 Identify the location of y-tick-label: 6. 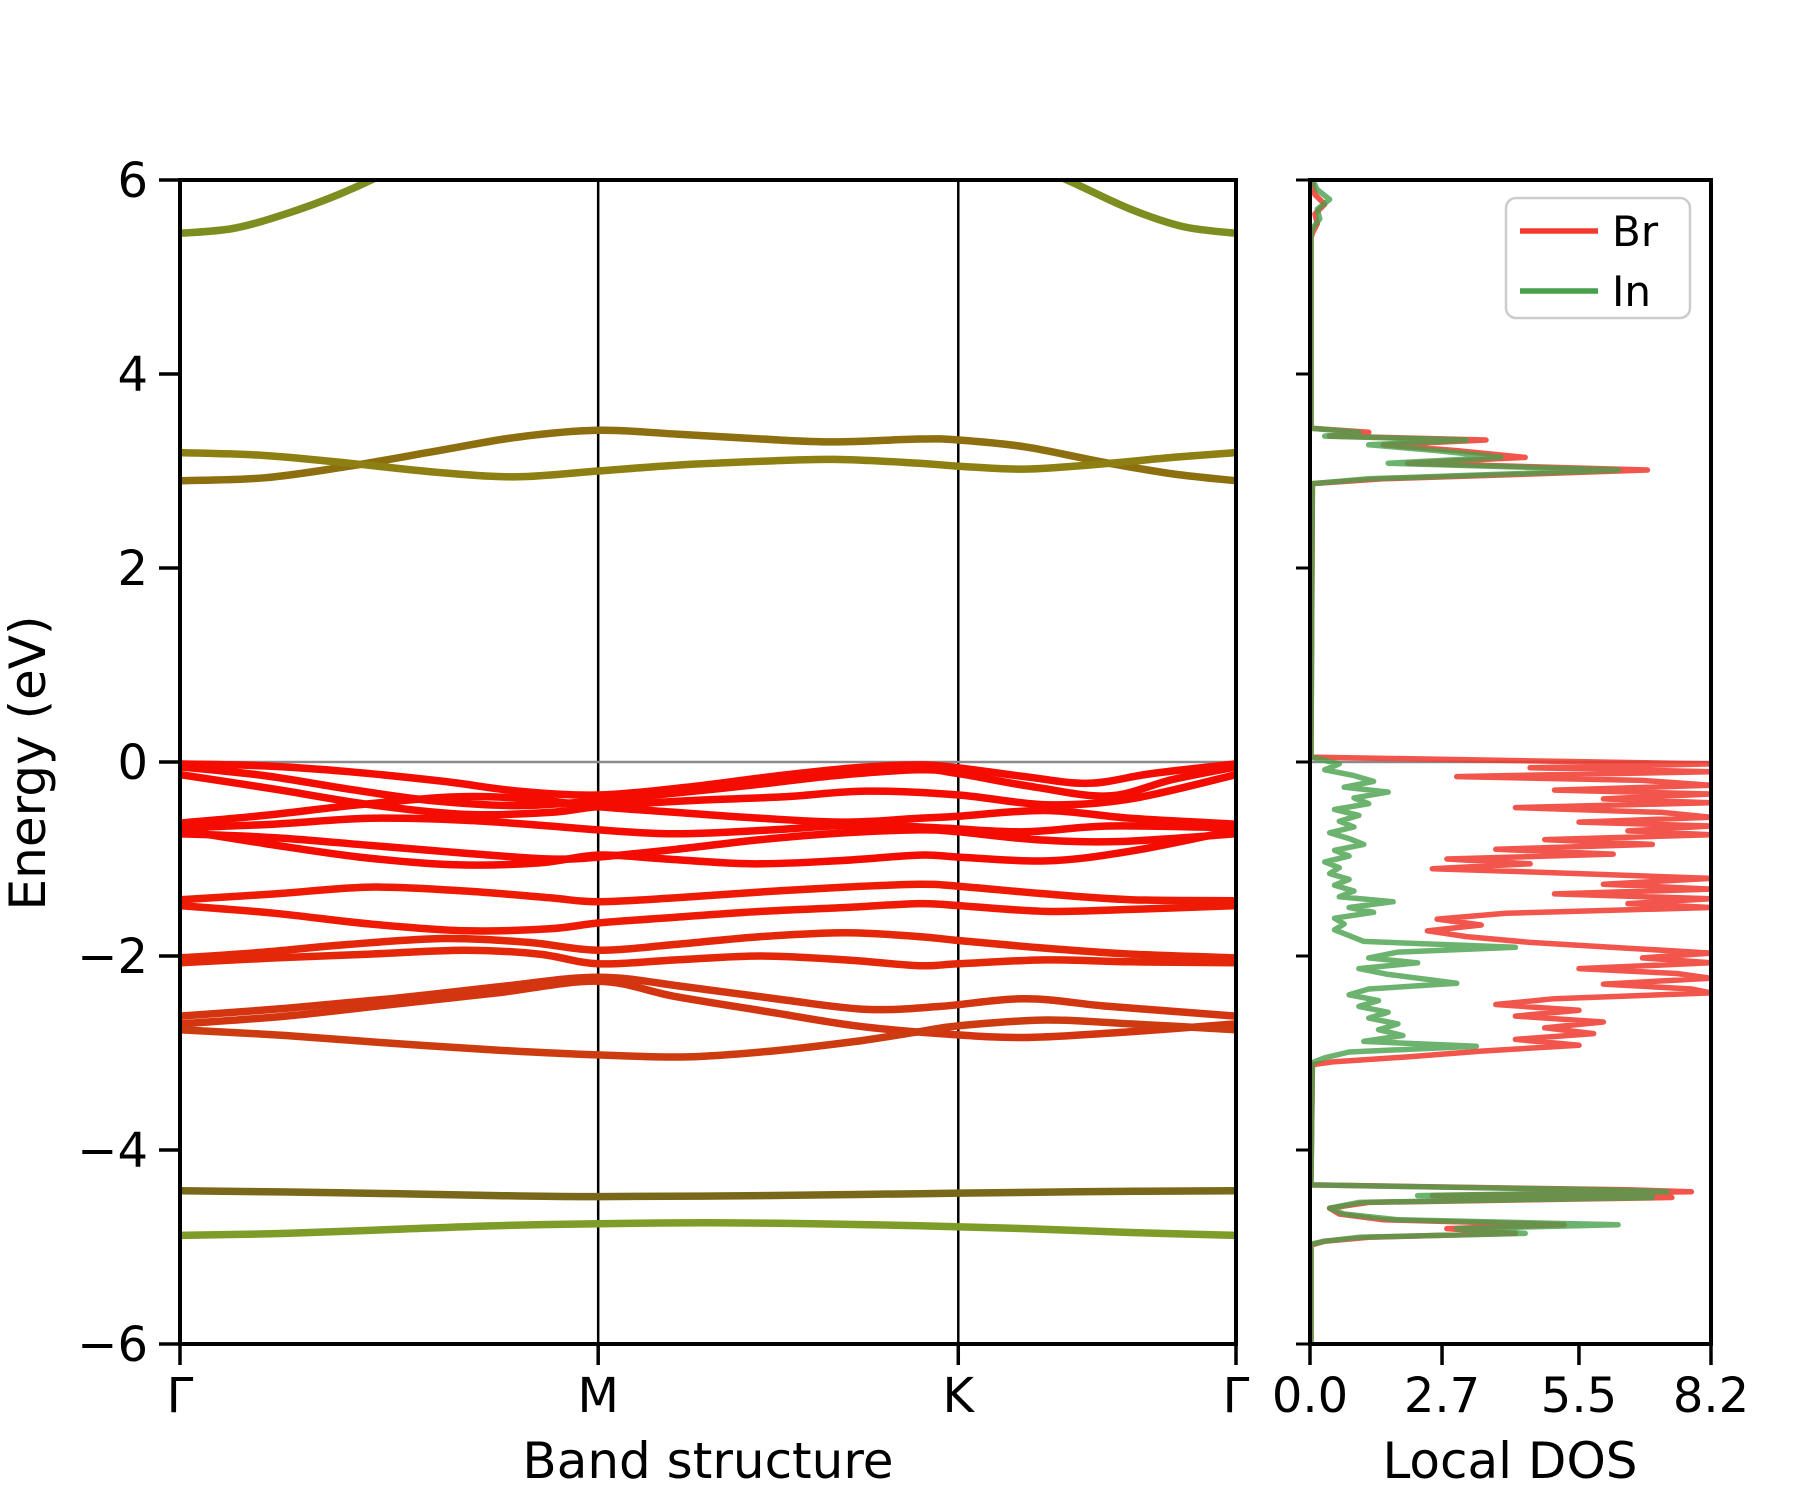
(132, 181).